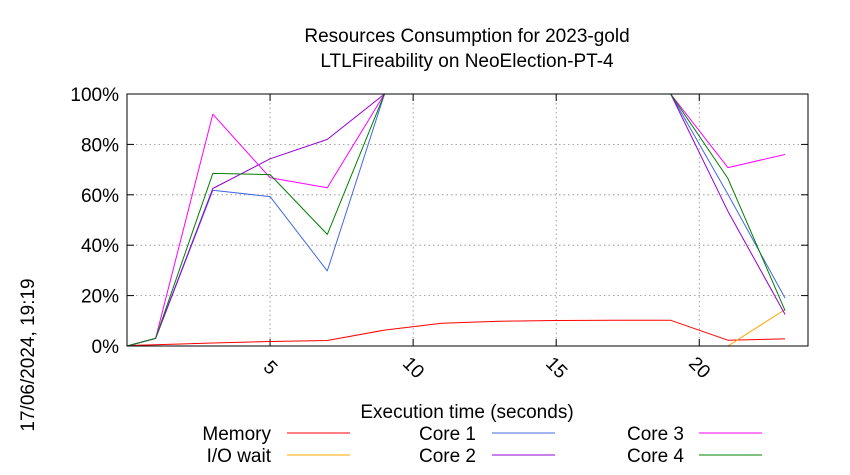 The height and width of the screenshot is (475, 850). Describe the element at coordinates (100, 196) in the screenshot. I see `y-tick-label: 60%` at that location.